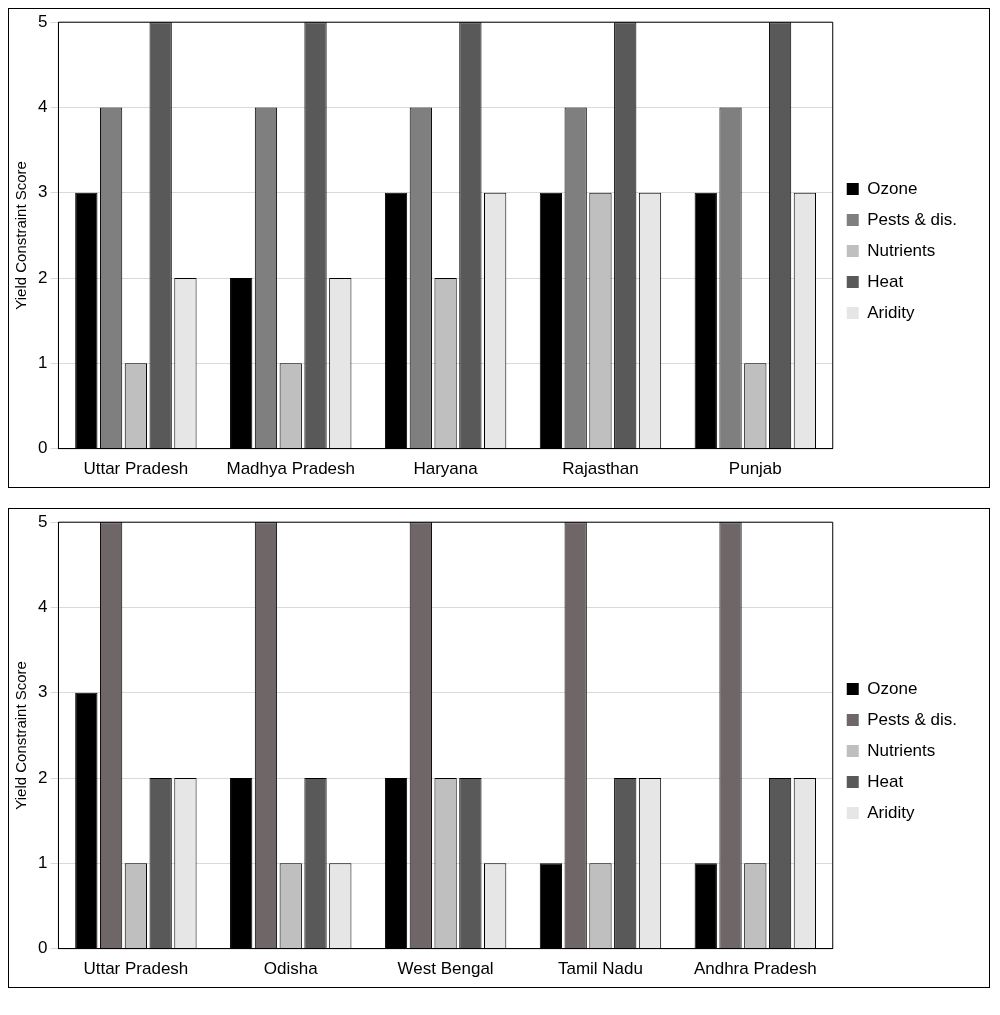 The width and height of the screenshot is (1000, 1015). I want to click on x-tick-label: Andhra Pradesh, so click(755, 969).